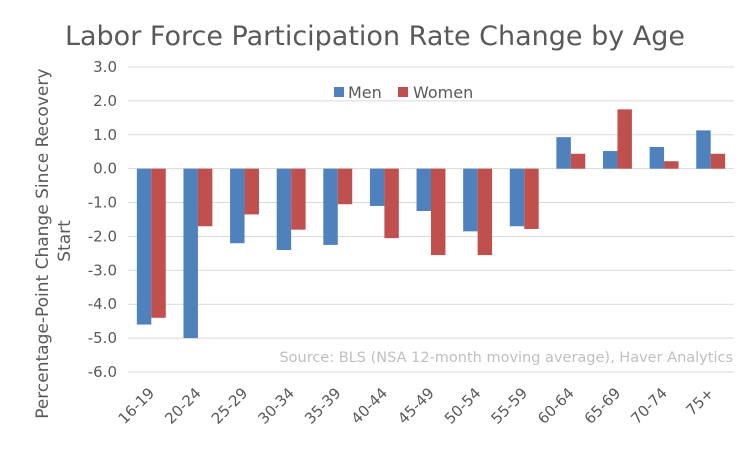  I want to click on x-tick-label: 60-64, so click(556, 406).